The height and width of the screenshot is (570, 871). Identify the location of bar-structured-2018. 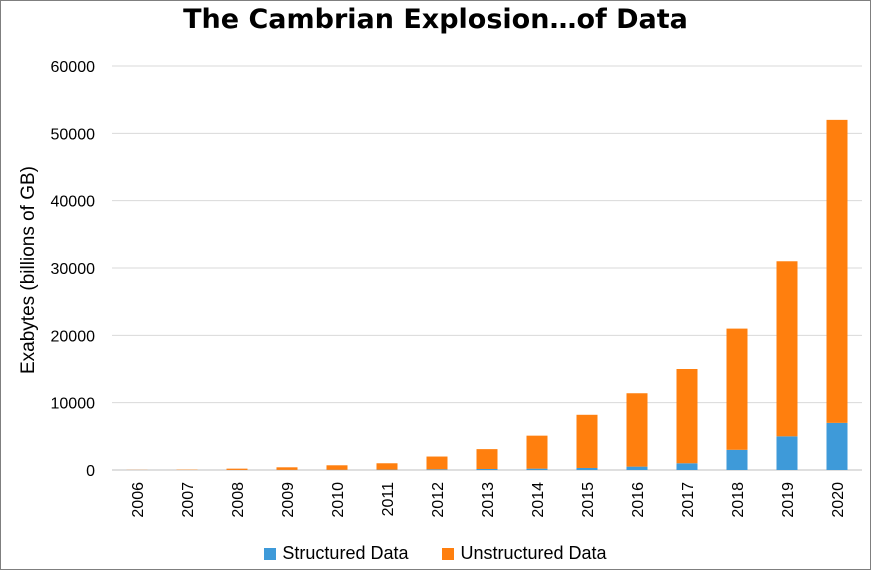
(737, 459).